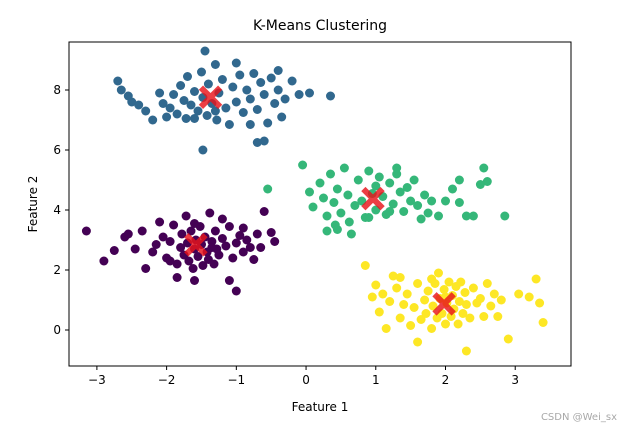  What do you see at coordinates (376, 380) in the screenshot?
I see `x-tick-label: 1` at bounding box center [376, 380].